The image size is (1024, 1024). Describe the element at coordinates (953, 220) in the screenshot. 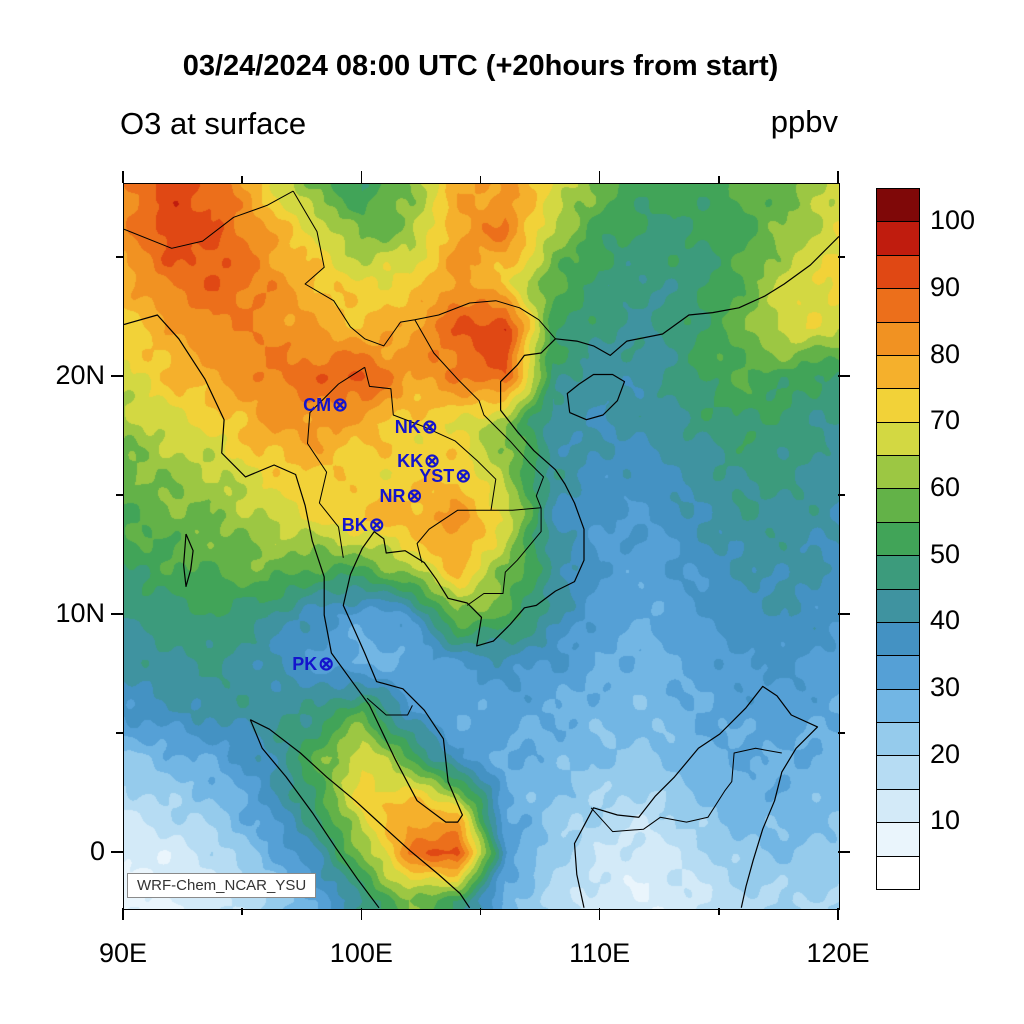

I see `colorbar-tick-label: 100` at that location.